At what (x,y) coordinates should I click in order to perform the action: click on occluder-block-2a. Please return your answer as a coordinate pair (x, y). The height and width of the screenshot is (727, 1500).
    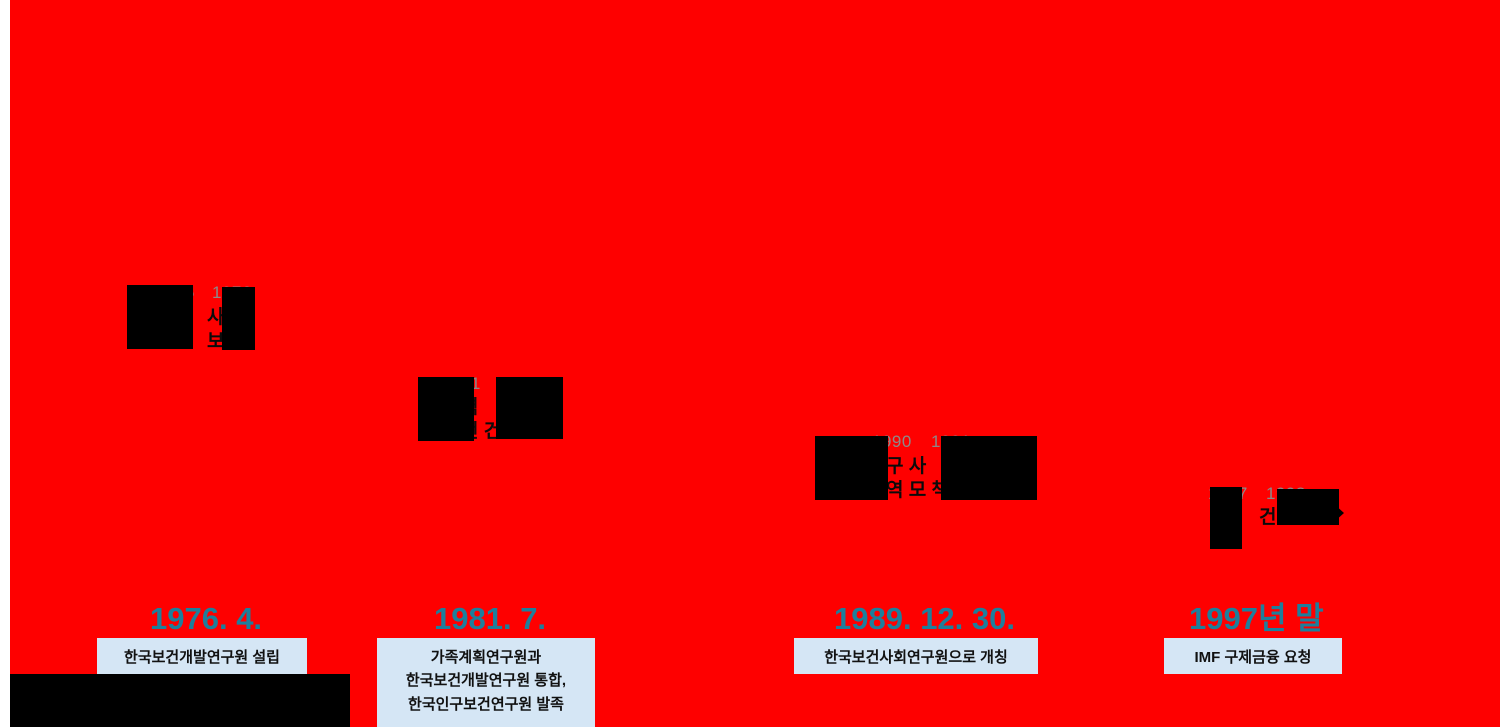
    Looking at the image, I should click on (446, 409).